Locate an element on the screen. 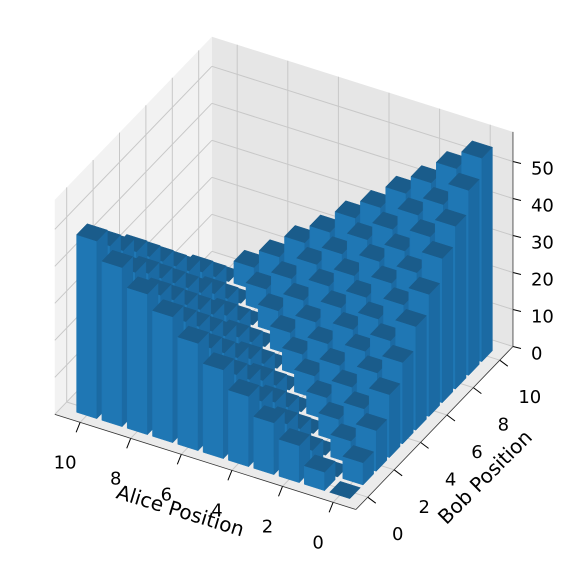 This screenshot has width=585, height=571. z-tick-label: 50 is located at coordinates (542, 169).